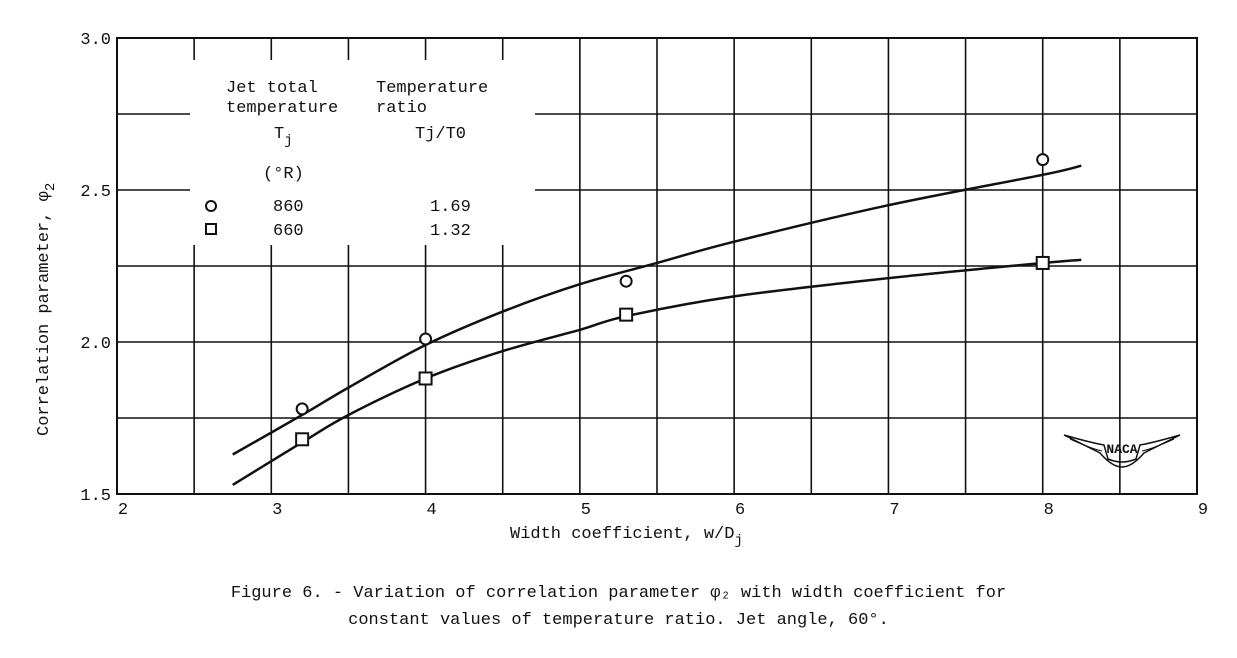 This screenshot has height=658, width=1237. I want to click on legend-background, so click(362, 152).